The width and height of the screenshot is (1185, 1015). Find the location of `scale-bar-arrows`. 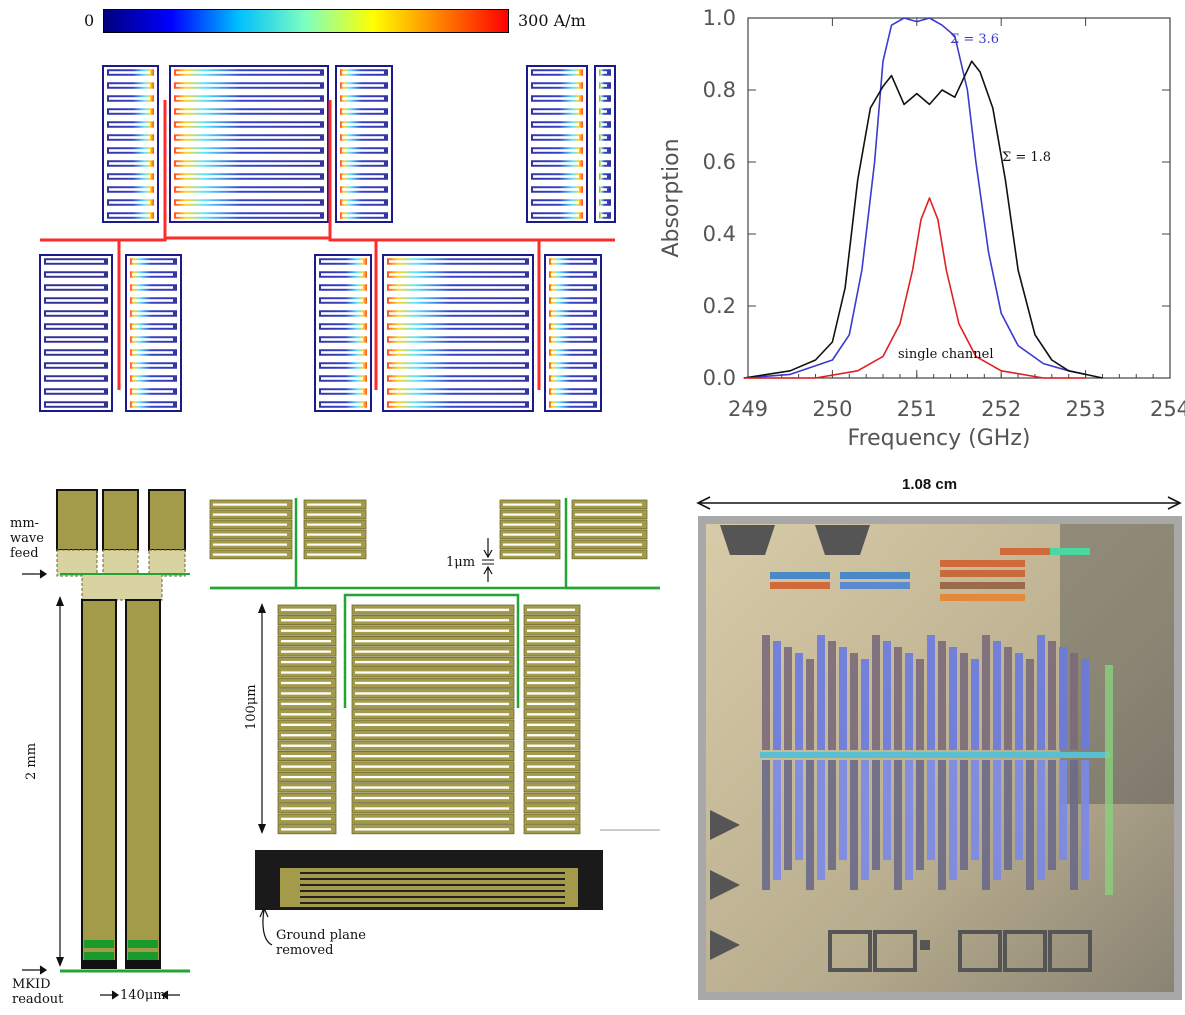

scale-bar-arrows is located at coordinates (939, 503).